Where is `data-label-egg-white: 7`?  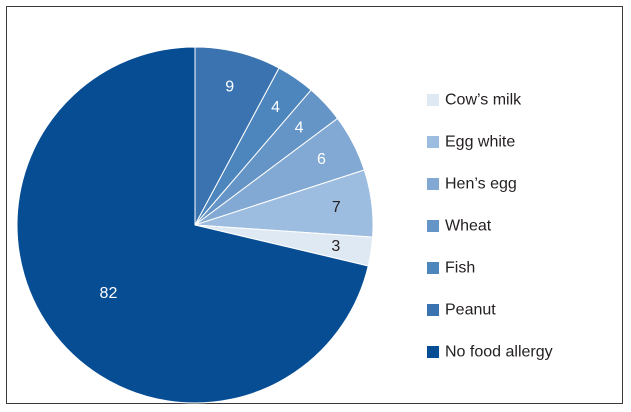
data-label-egg-white: 7 is located at coordinates (336, 207).